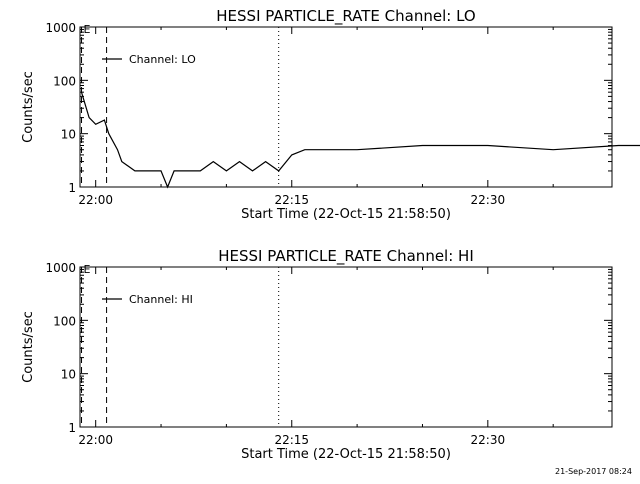 Image resolution: width=640 pixels, height=484 pixels. What do you see at coordinates (345, 16) in the screenshot?
I see `chart-title: HESSI PARTICLE_RATE Channel: LO` at bounding box center [345, 16].